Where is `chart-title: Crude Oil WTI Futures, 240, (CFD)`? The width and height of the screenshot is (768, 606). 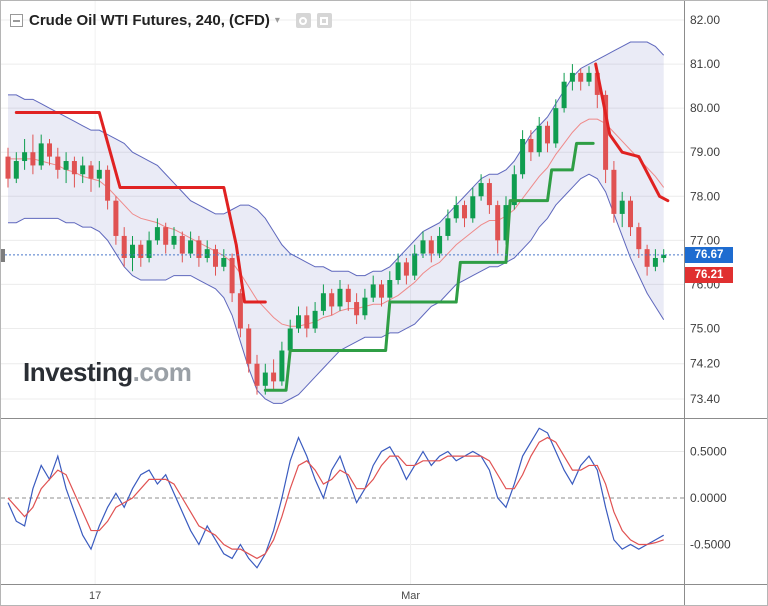 chart-title: Crude Oil WTI Futures, 240, (CFD) is located at coordinates (149, 20).